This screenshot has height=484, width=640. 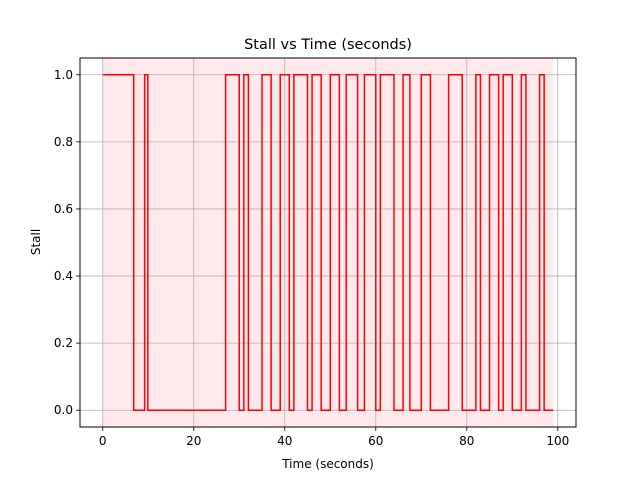 I want to click on x-tick-label: 20, so click(x=193, y=441).